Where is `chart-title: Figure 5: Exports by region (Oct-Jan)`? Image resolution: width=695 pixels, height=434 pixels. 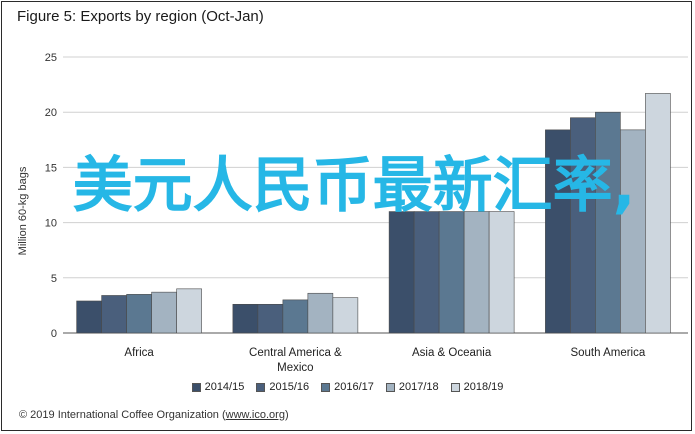
chart-title: Figure 5: Exports by region (Oct-Jan) is located at coordinates (140, 16).